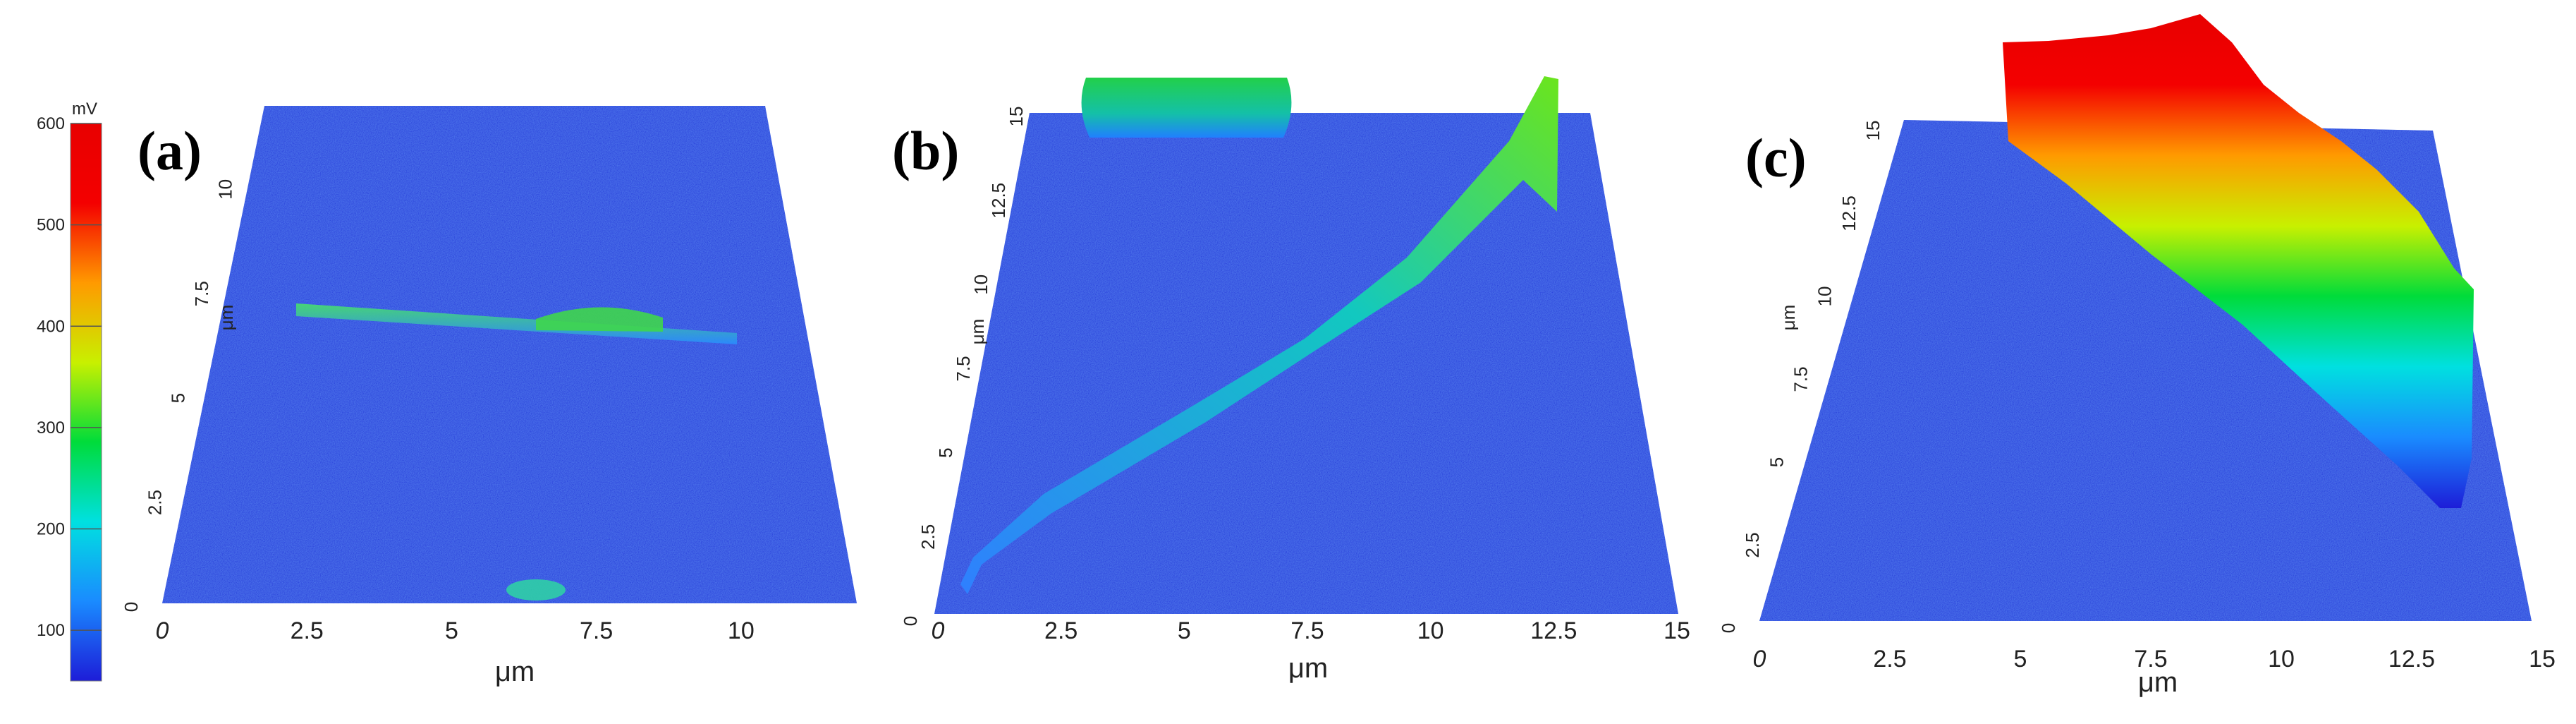  What do you see at coordinates (1186, 108) in the screenshot?
I see `block-b` at bounding box center [1186, 108].